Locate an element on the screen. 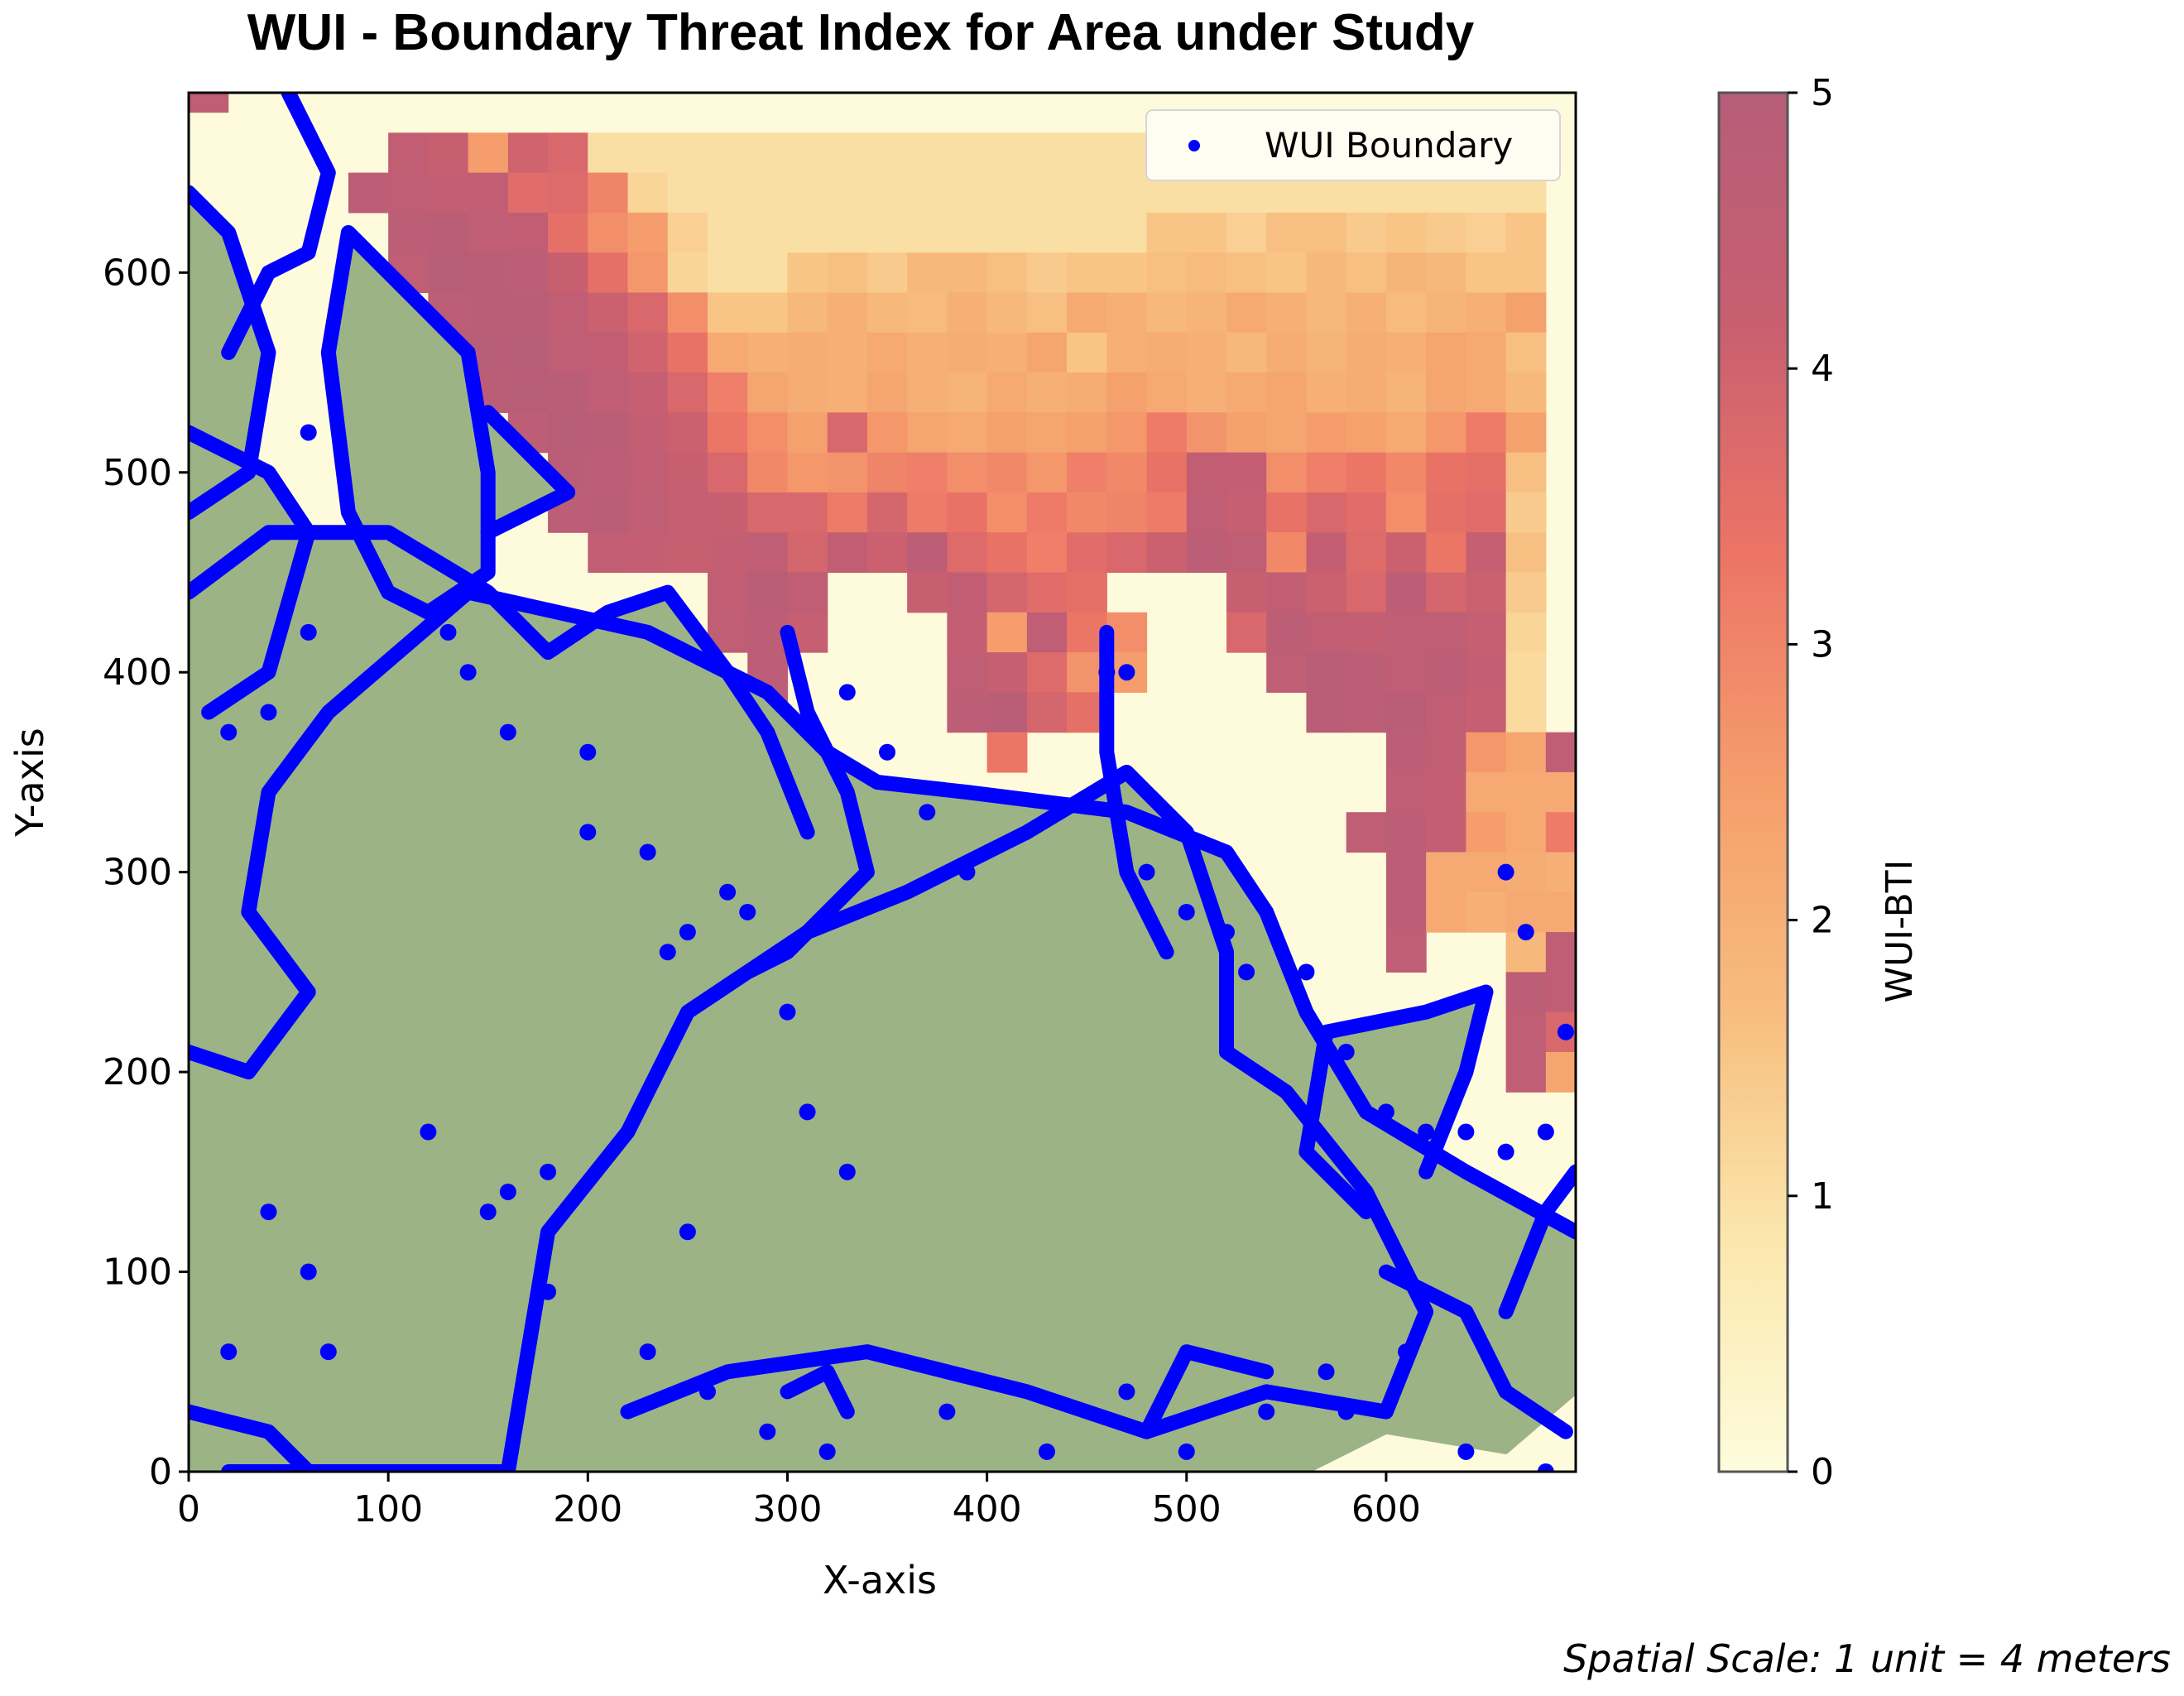 The height and width of the screenshot is (1696, 2184). colorbar-tick-label: 5 is located at coordinates (1822, 93).